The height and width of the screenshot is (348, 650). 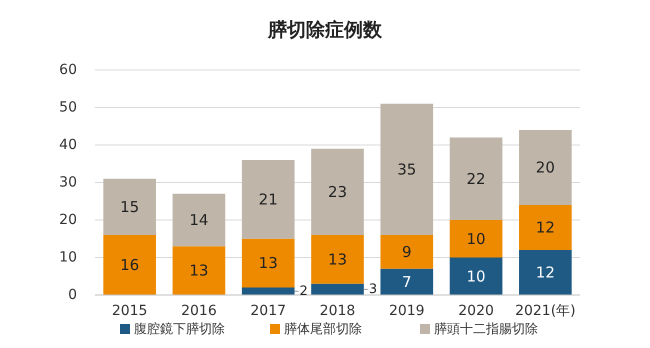 I want to click on chart-title: 膵切除症例数, so click(x=325, y=30).